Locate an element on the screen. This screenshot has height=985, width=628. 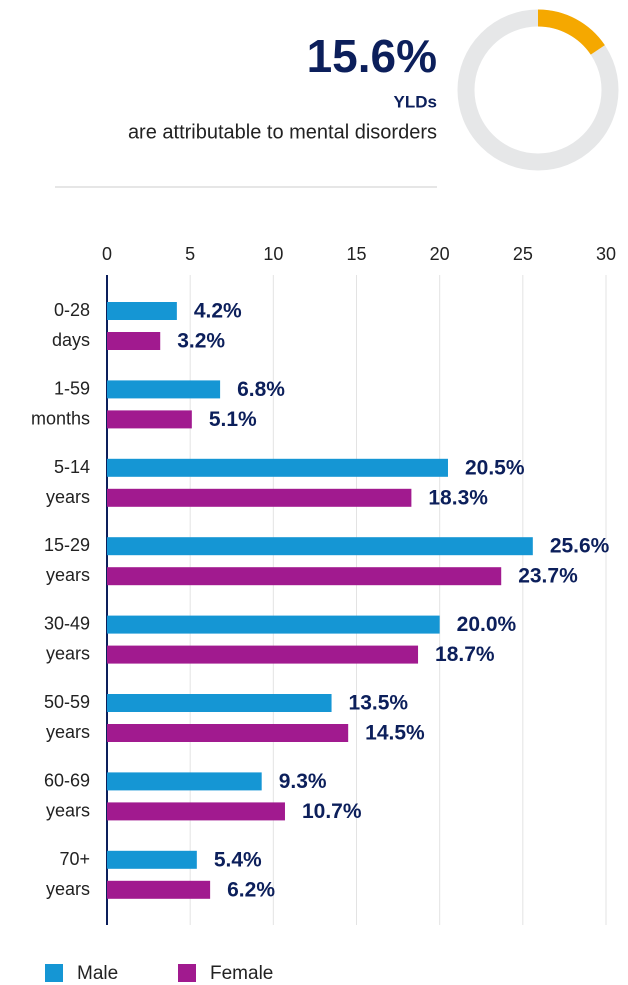
value-label: 25.6% is located at coordinates (580, 546).